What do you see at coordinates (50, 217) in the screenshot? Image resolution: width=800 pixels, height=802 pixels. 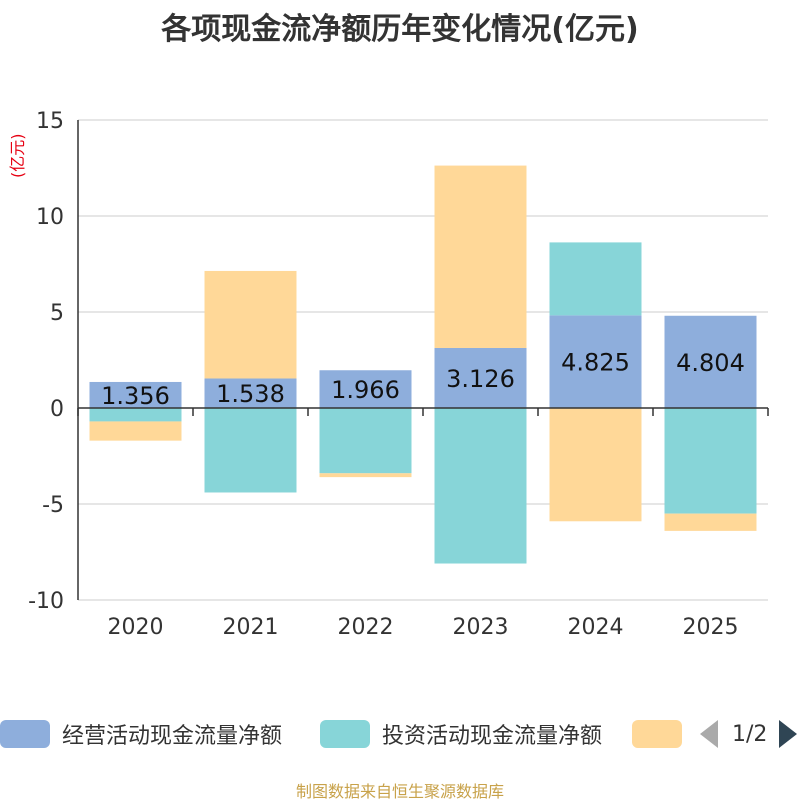 I see `y-tick-label: 10` at bounding box center [50, 217].